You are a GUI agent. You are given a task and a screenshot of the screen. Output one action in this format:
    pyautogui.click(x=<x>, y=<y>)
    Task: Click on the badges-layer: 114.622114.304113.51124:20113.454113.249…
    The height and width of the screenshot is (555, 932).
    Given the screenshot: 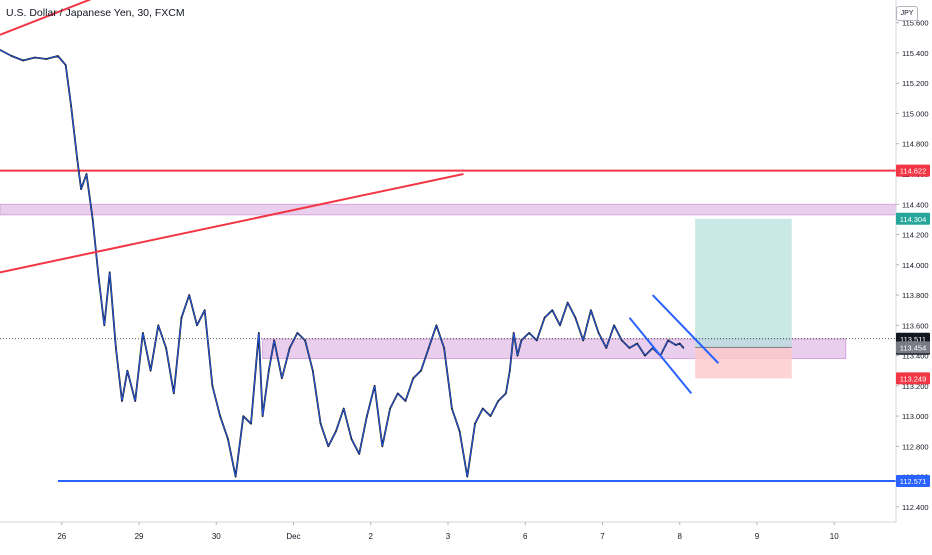 What is the action you would take?
    pyautogui.click(x=913, y=325)
    